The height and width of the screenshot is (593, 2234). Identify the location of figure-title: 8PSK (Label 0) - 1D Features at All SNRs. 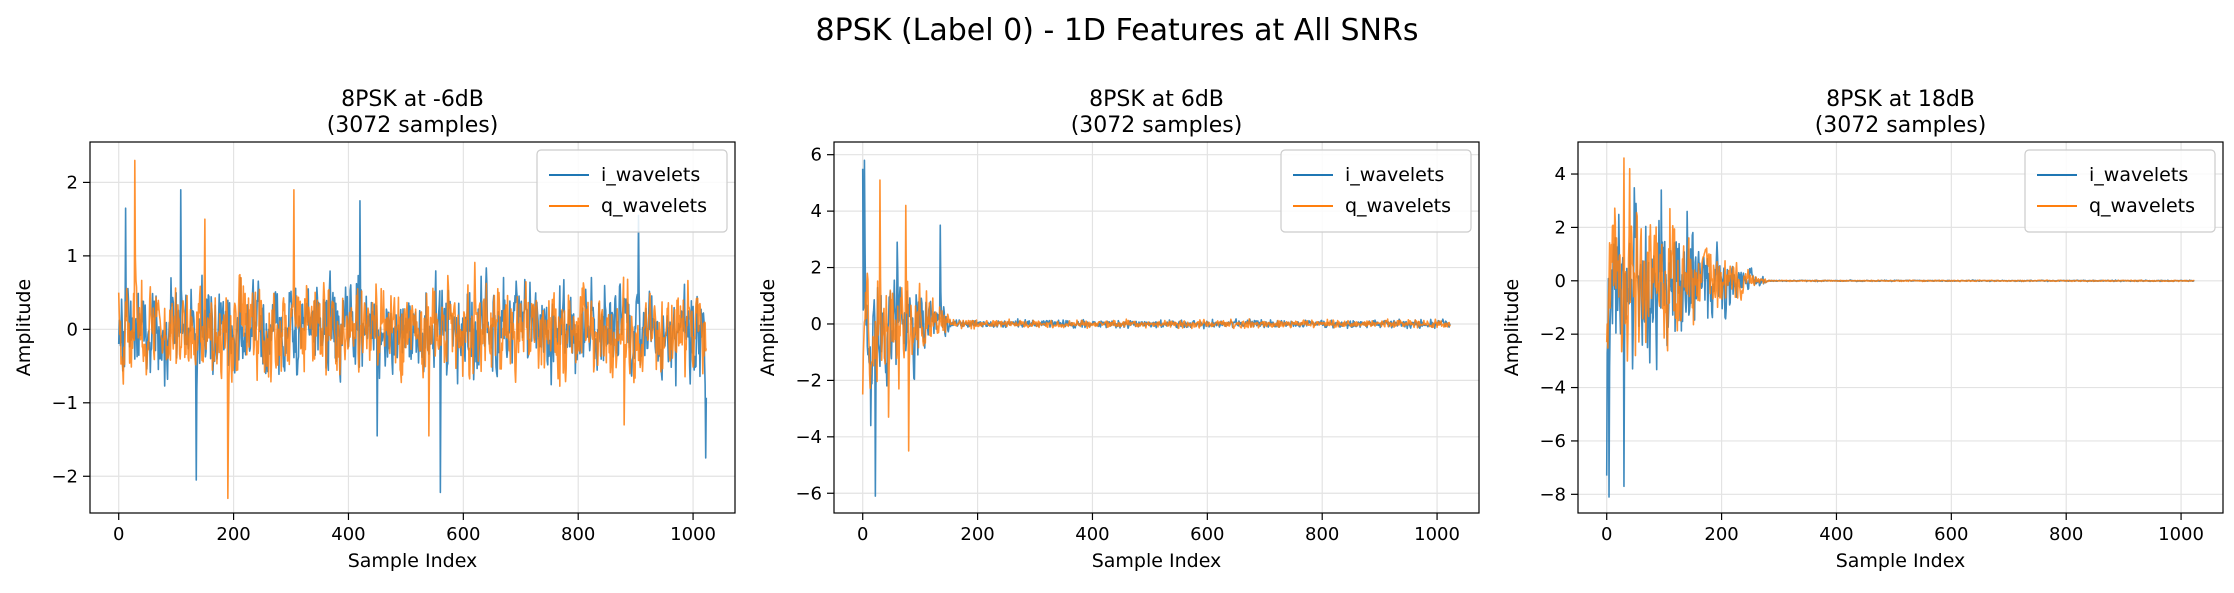
(1117, 30).